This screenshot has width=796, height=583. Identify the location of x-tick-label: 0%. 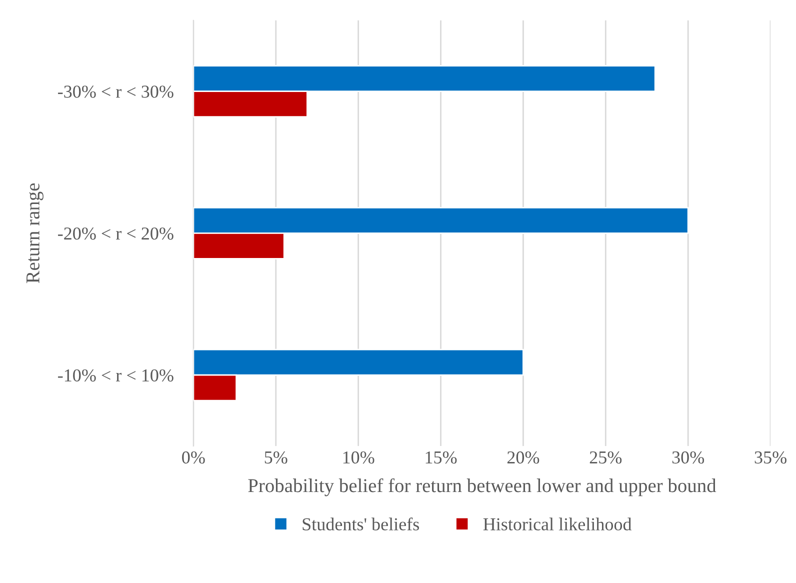
(193, 457).